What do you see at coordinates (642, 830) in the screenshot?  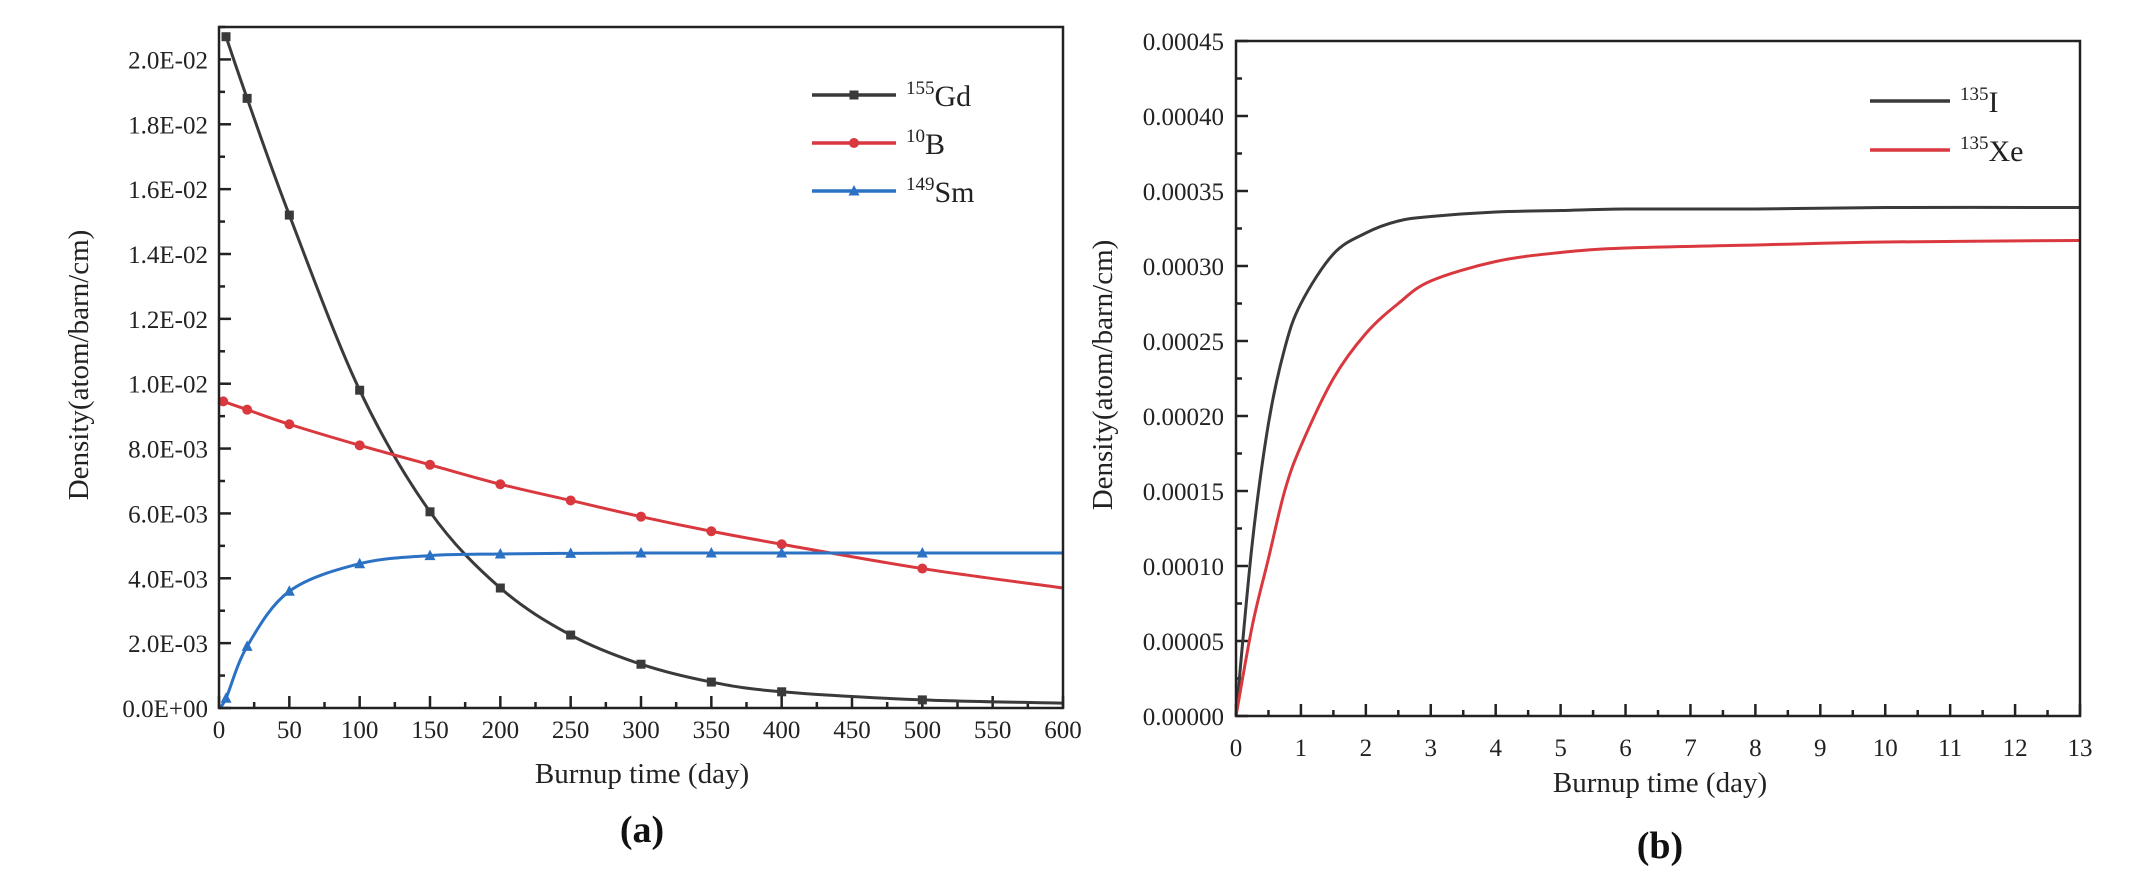 I see `chart-a-panel-label: (a)` at bounding box center [642, 830].